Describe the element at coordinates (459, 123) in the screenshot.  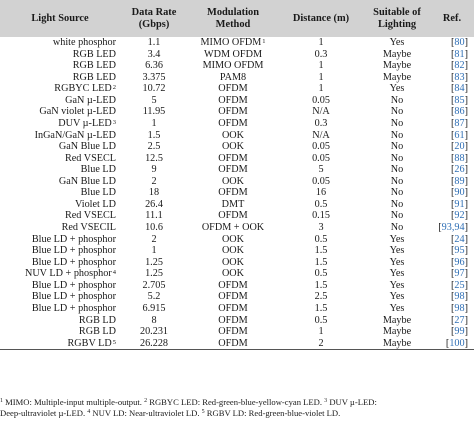
I see `reference-link: 87` at that location.